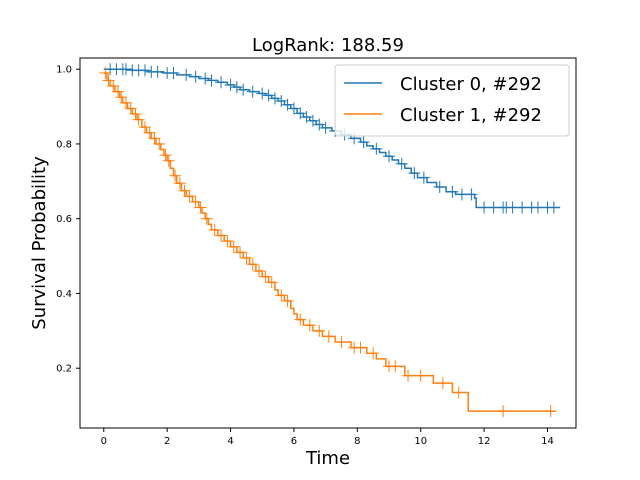  I want to click on y-tick-label: 0.8, so click(64, 144).